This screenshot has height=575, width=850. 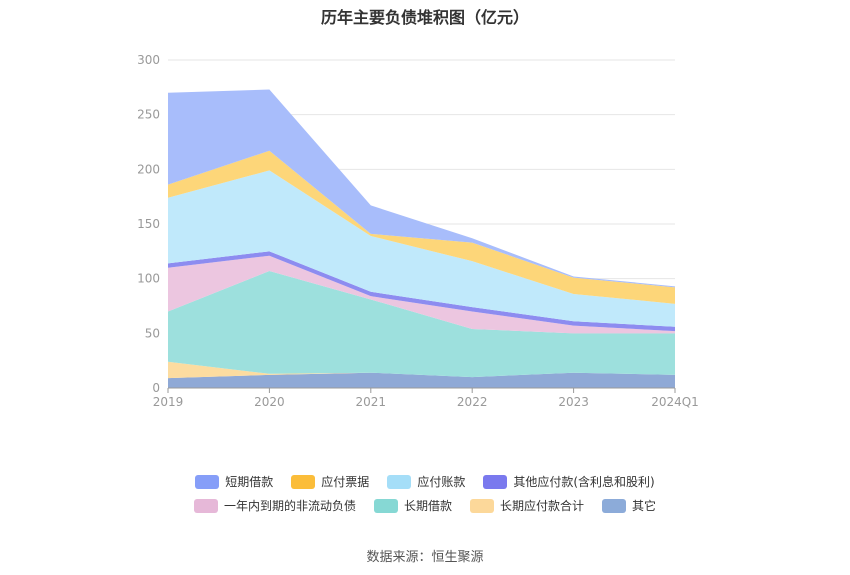 I want to click on chart-title: 历年主要负债堆积图（亿元）, so click(x=424, y=17).